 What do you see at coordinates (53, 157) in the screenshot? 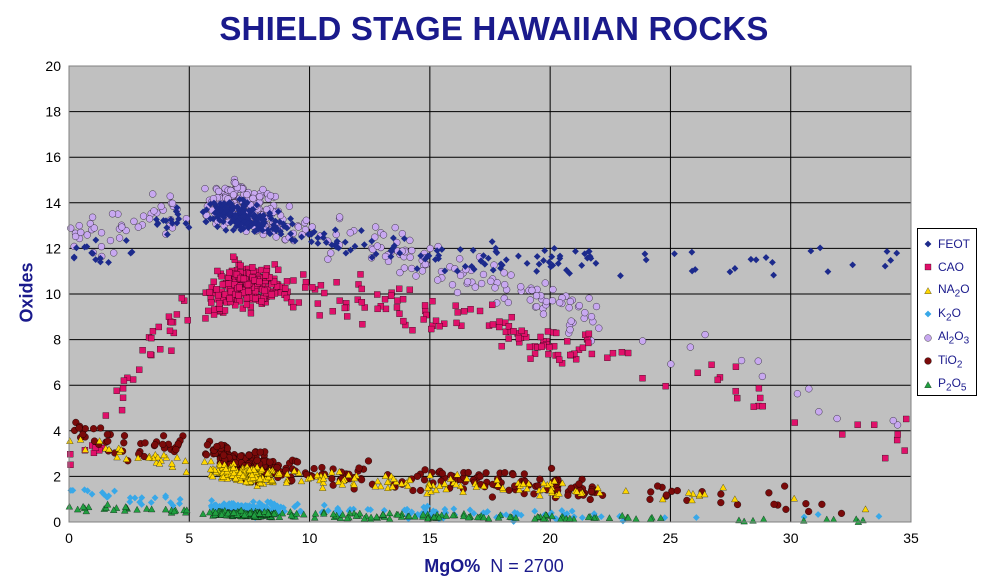
I see `y-tick-label: 16` at bounding box center [53, 157].